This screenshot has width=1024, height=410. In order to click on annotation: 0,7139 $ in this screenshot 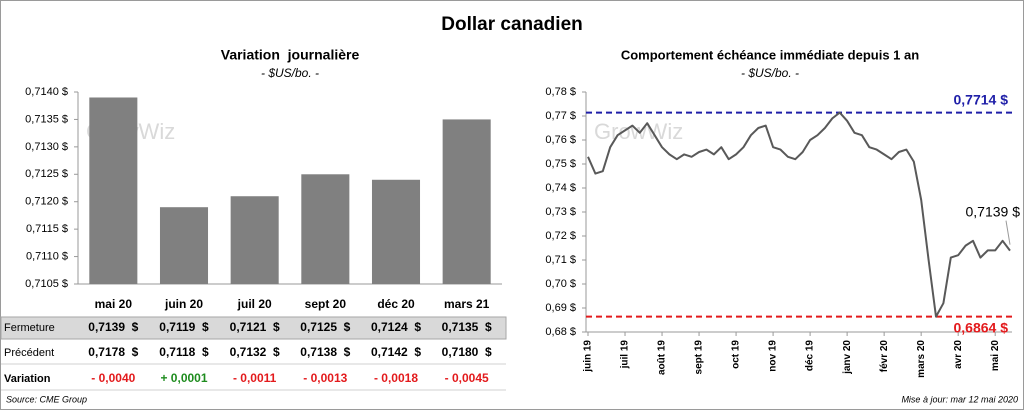, I will do `click(993, 211)`.